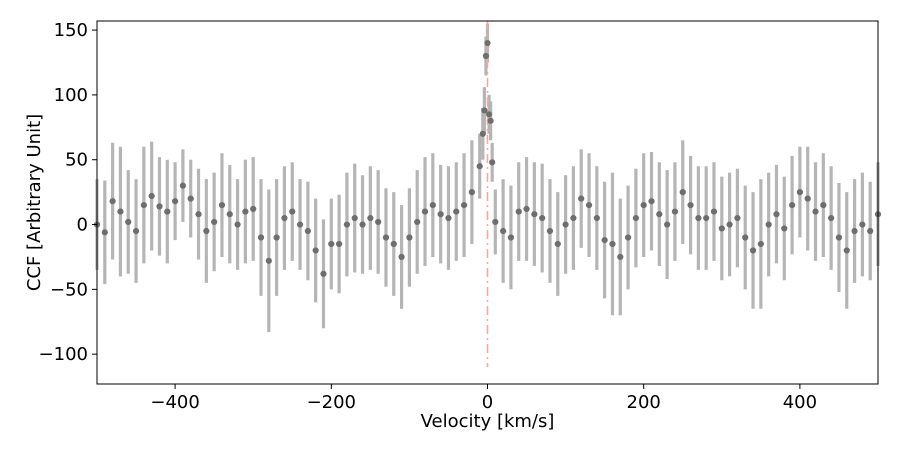  I want to click on y-tick-label: 150, so click(71, 30).